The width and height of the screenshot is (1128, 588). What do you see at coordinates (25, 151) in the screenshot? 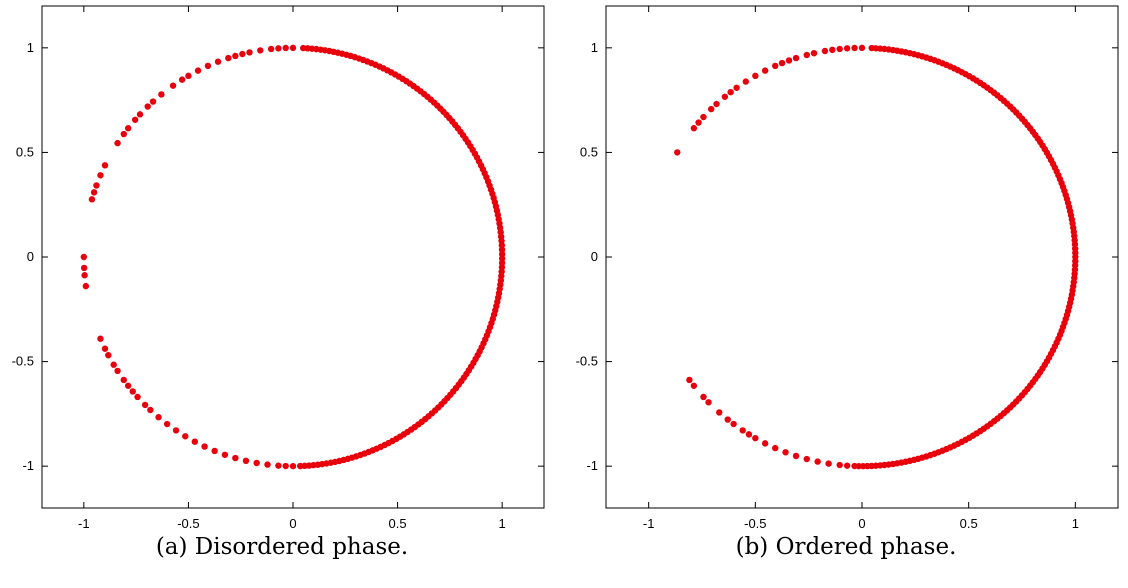
I see `y-tick-label: 0.5` at bounding box center [25, 151].